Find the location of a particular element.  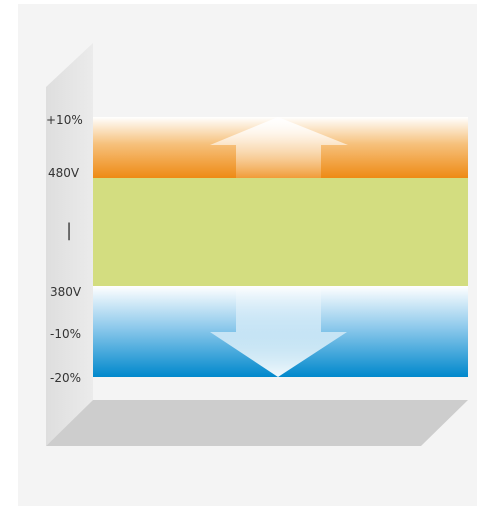

arrow-down-icon is located at coordinates (278, 331).